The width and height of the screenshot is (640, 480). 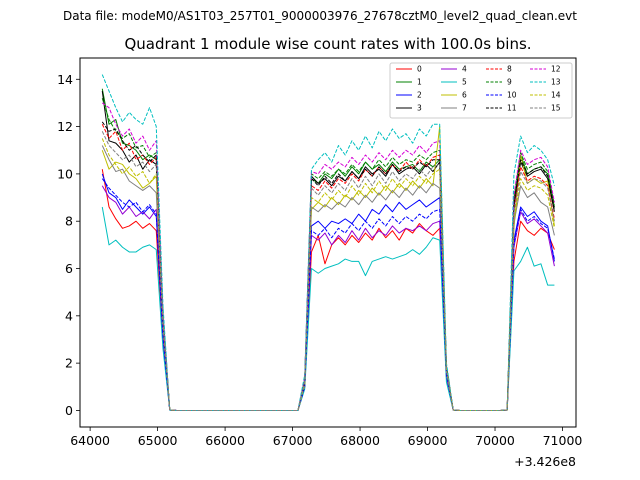 I want to click on legend-label-3: 3, so click(x=419, y=108).